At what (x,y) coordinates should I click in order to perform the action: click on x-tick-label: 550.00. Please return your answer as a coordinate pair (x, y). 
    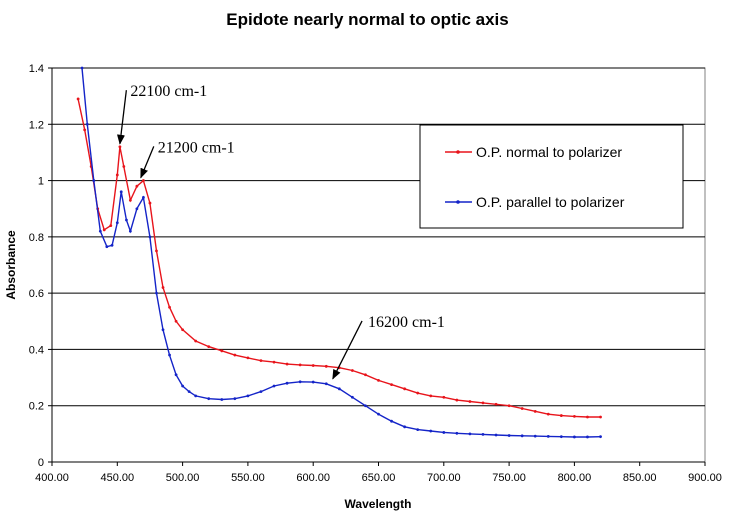
    Looking at the image, I should click on (248, 478).